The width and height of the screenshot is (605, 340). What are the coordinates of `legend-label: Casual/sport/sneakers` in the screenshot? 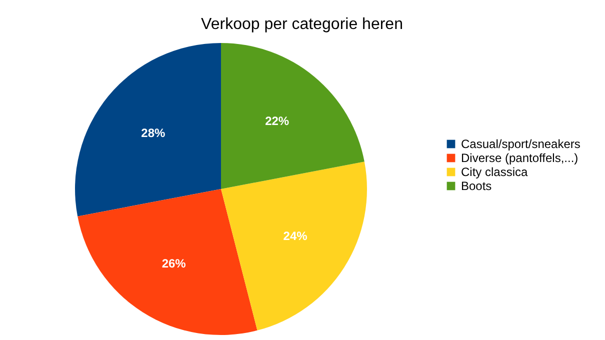 It's located at (520, 144).